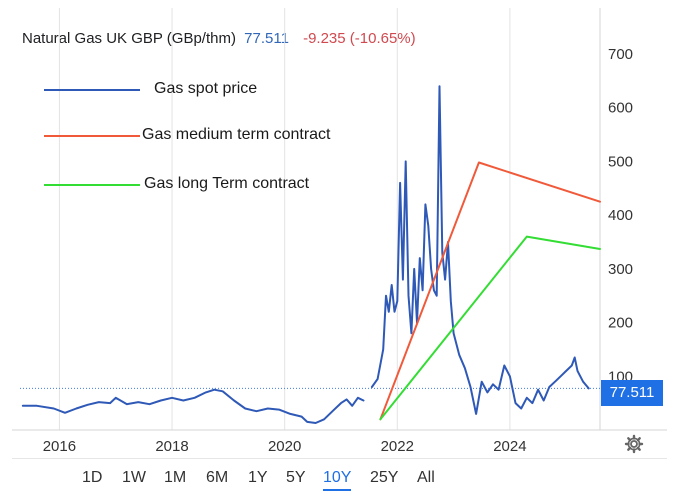 This screenshot has height=501, width=679. I want to click on range-button-all: All, so click(426, 477).